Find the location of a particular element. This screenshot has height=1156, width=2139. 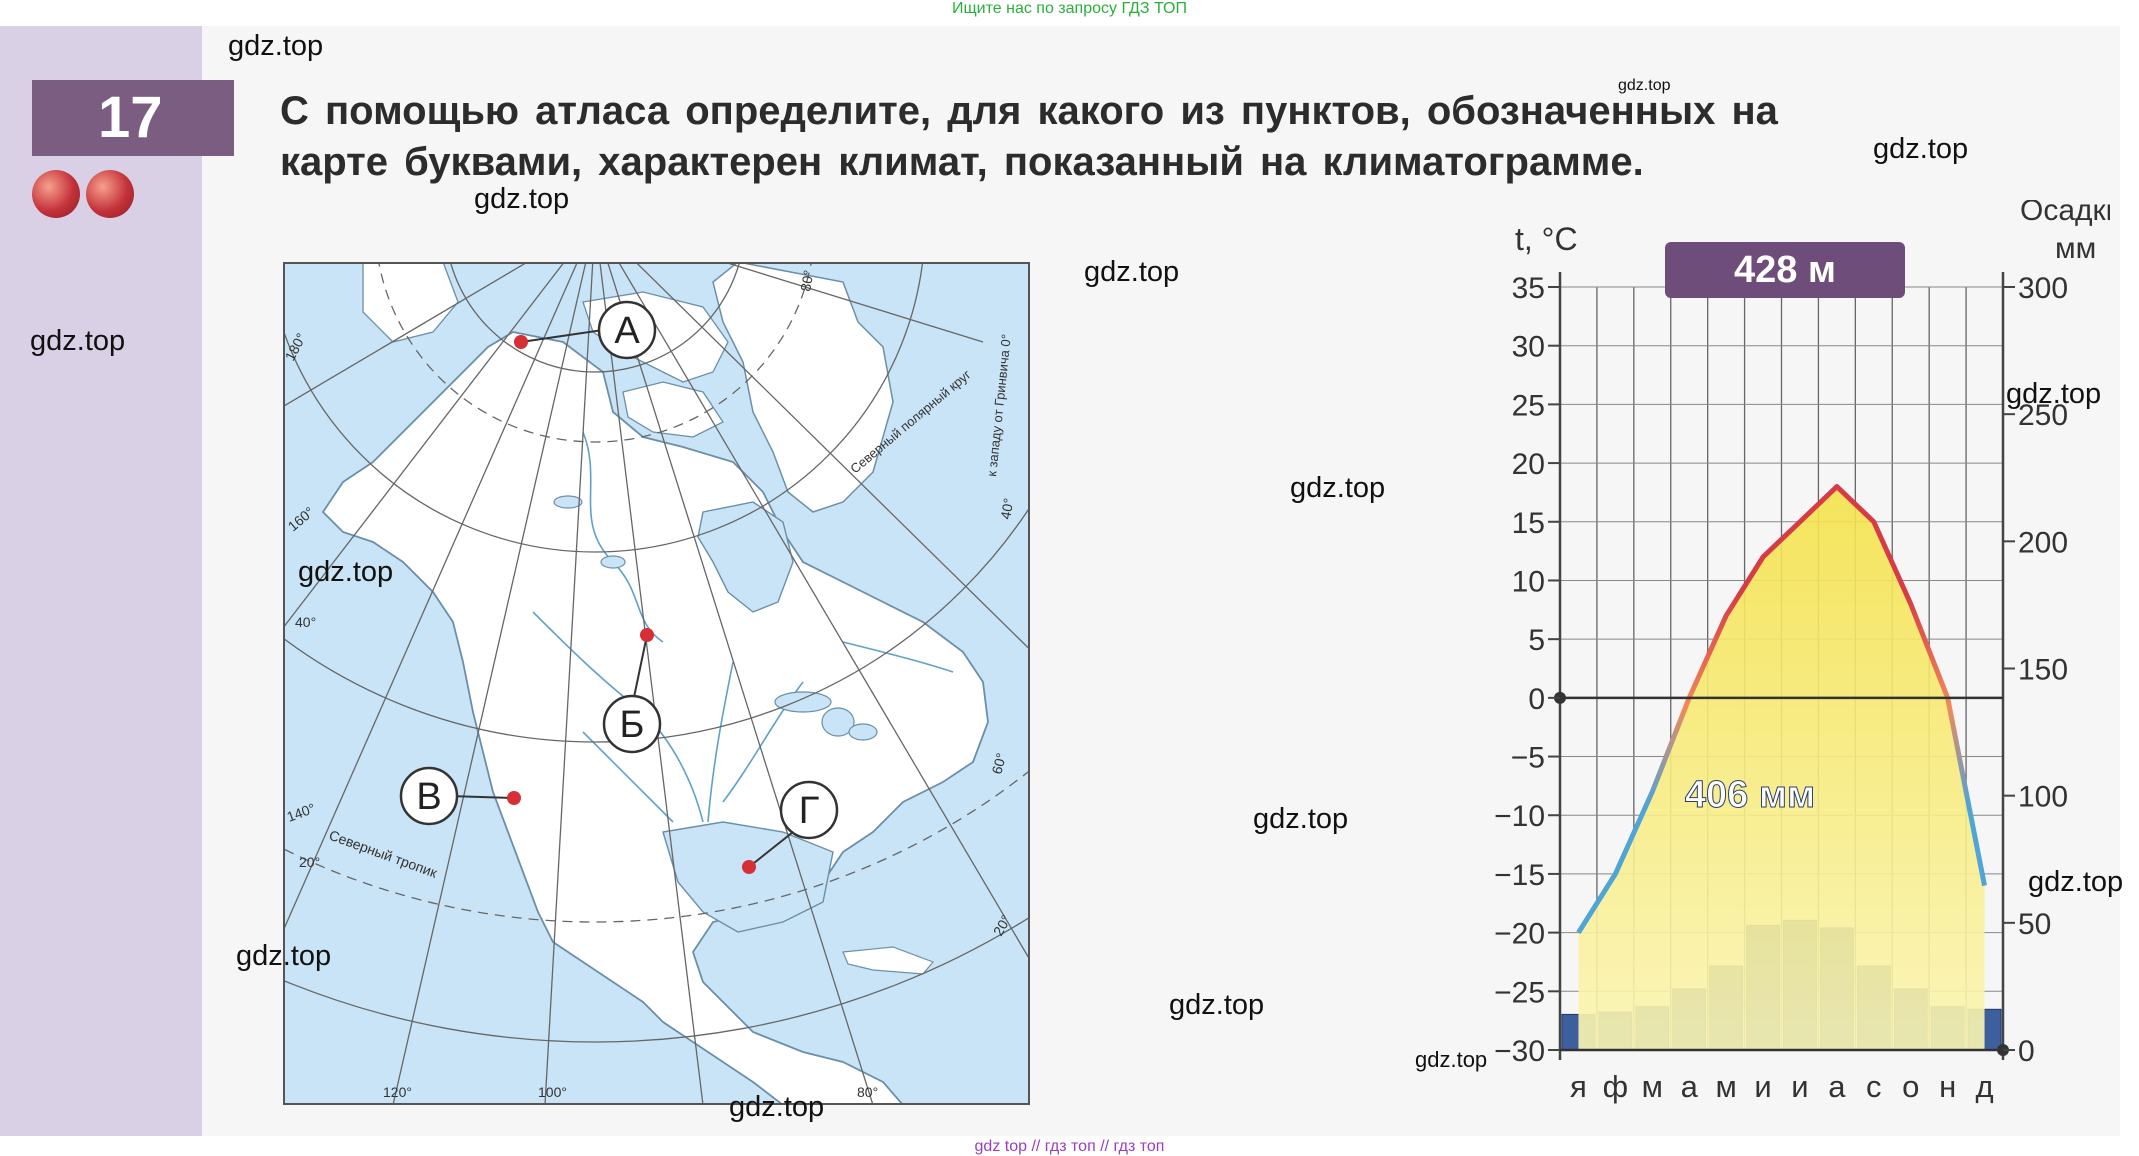

precipitation-ticks: 300 250 200 150 100 50 0 is located at coordinates (2035, 670).